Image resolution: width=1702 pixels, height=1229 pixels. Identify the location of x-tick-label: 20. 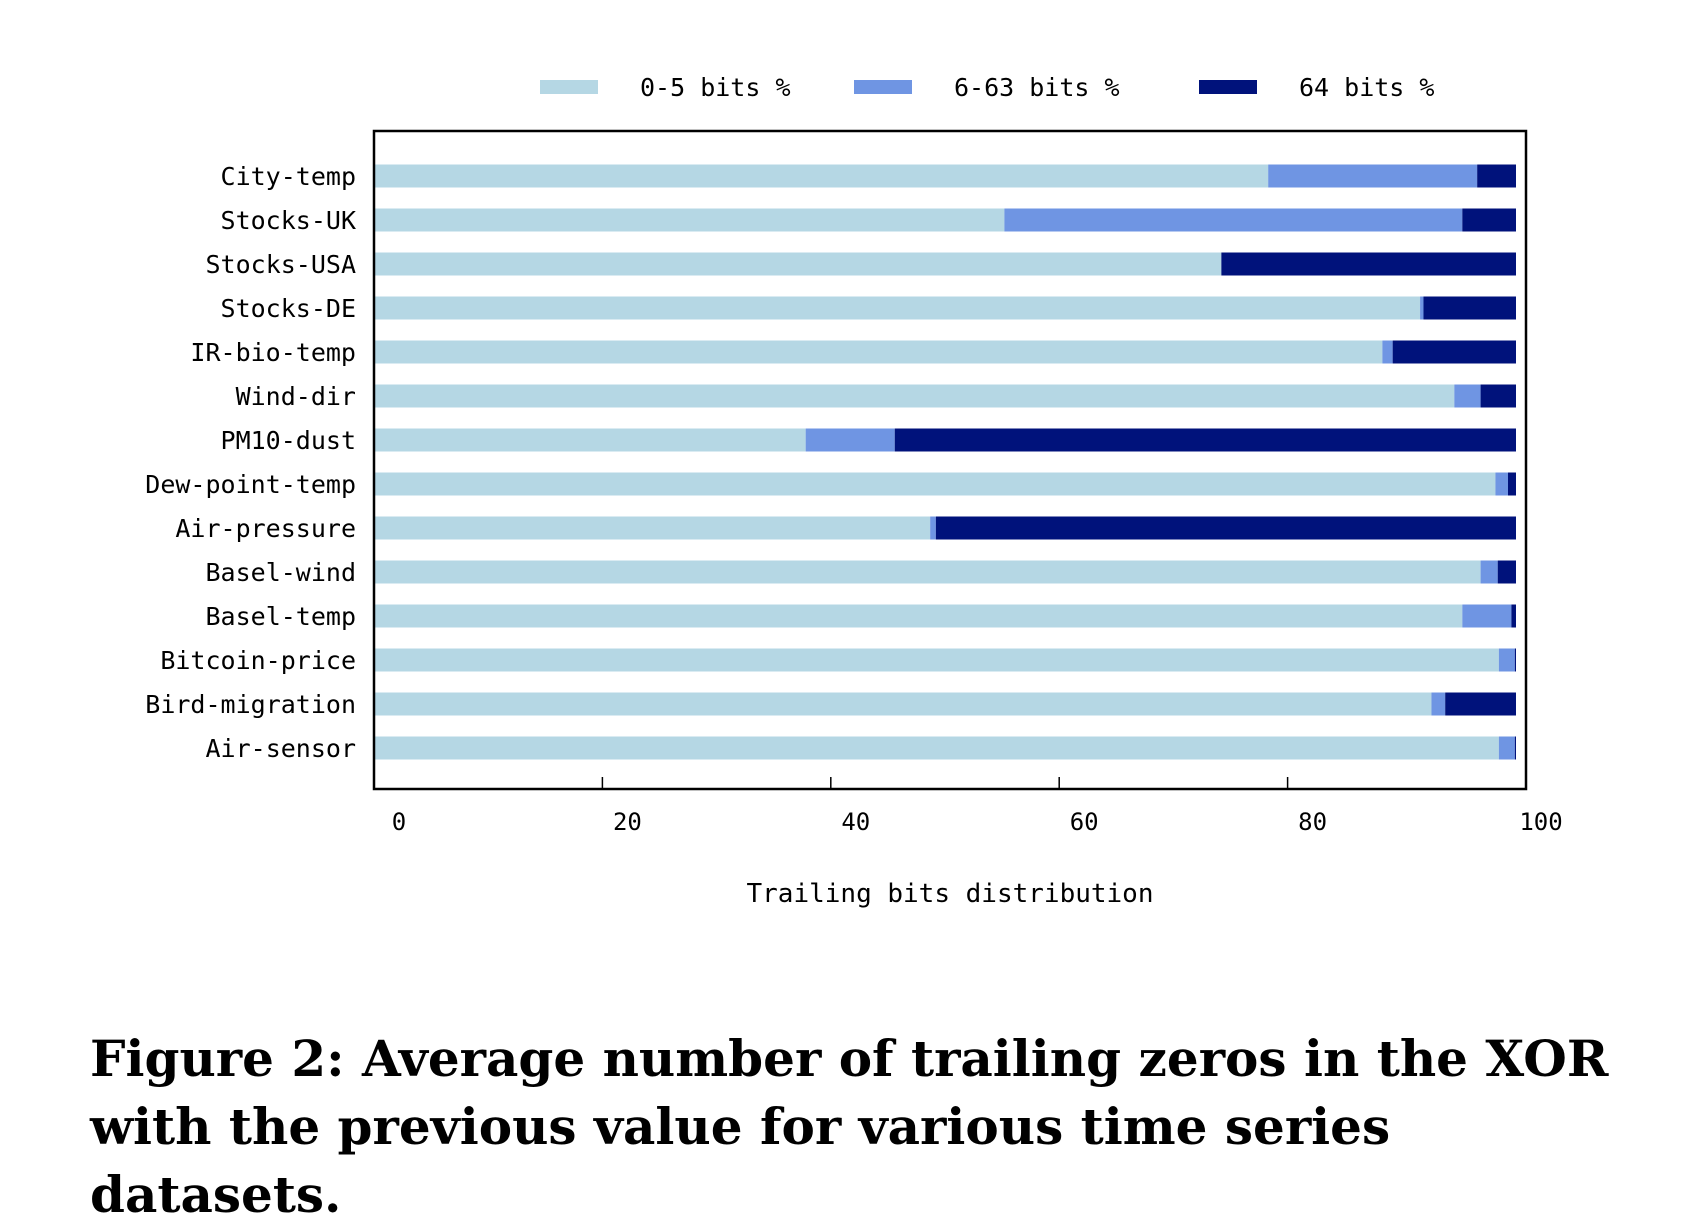
(627, 822).